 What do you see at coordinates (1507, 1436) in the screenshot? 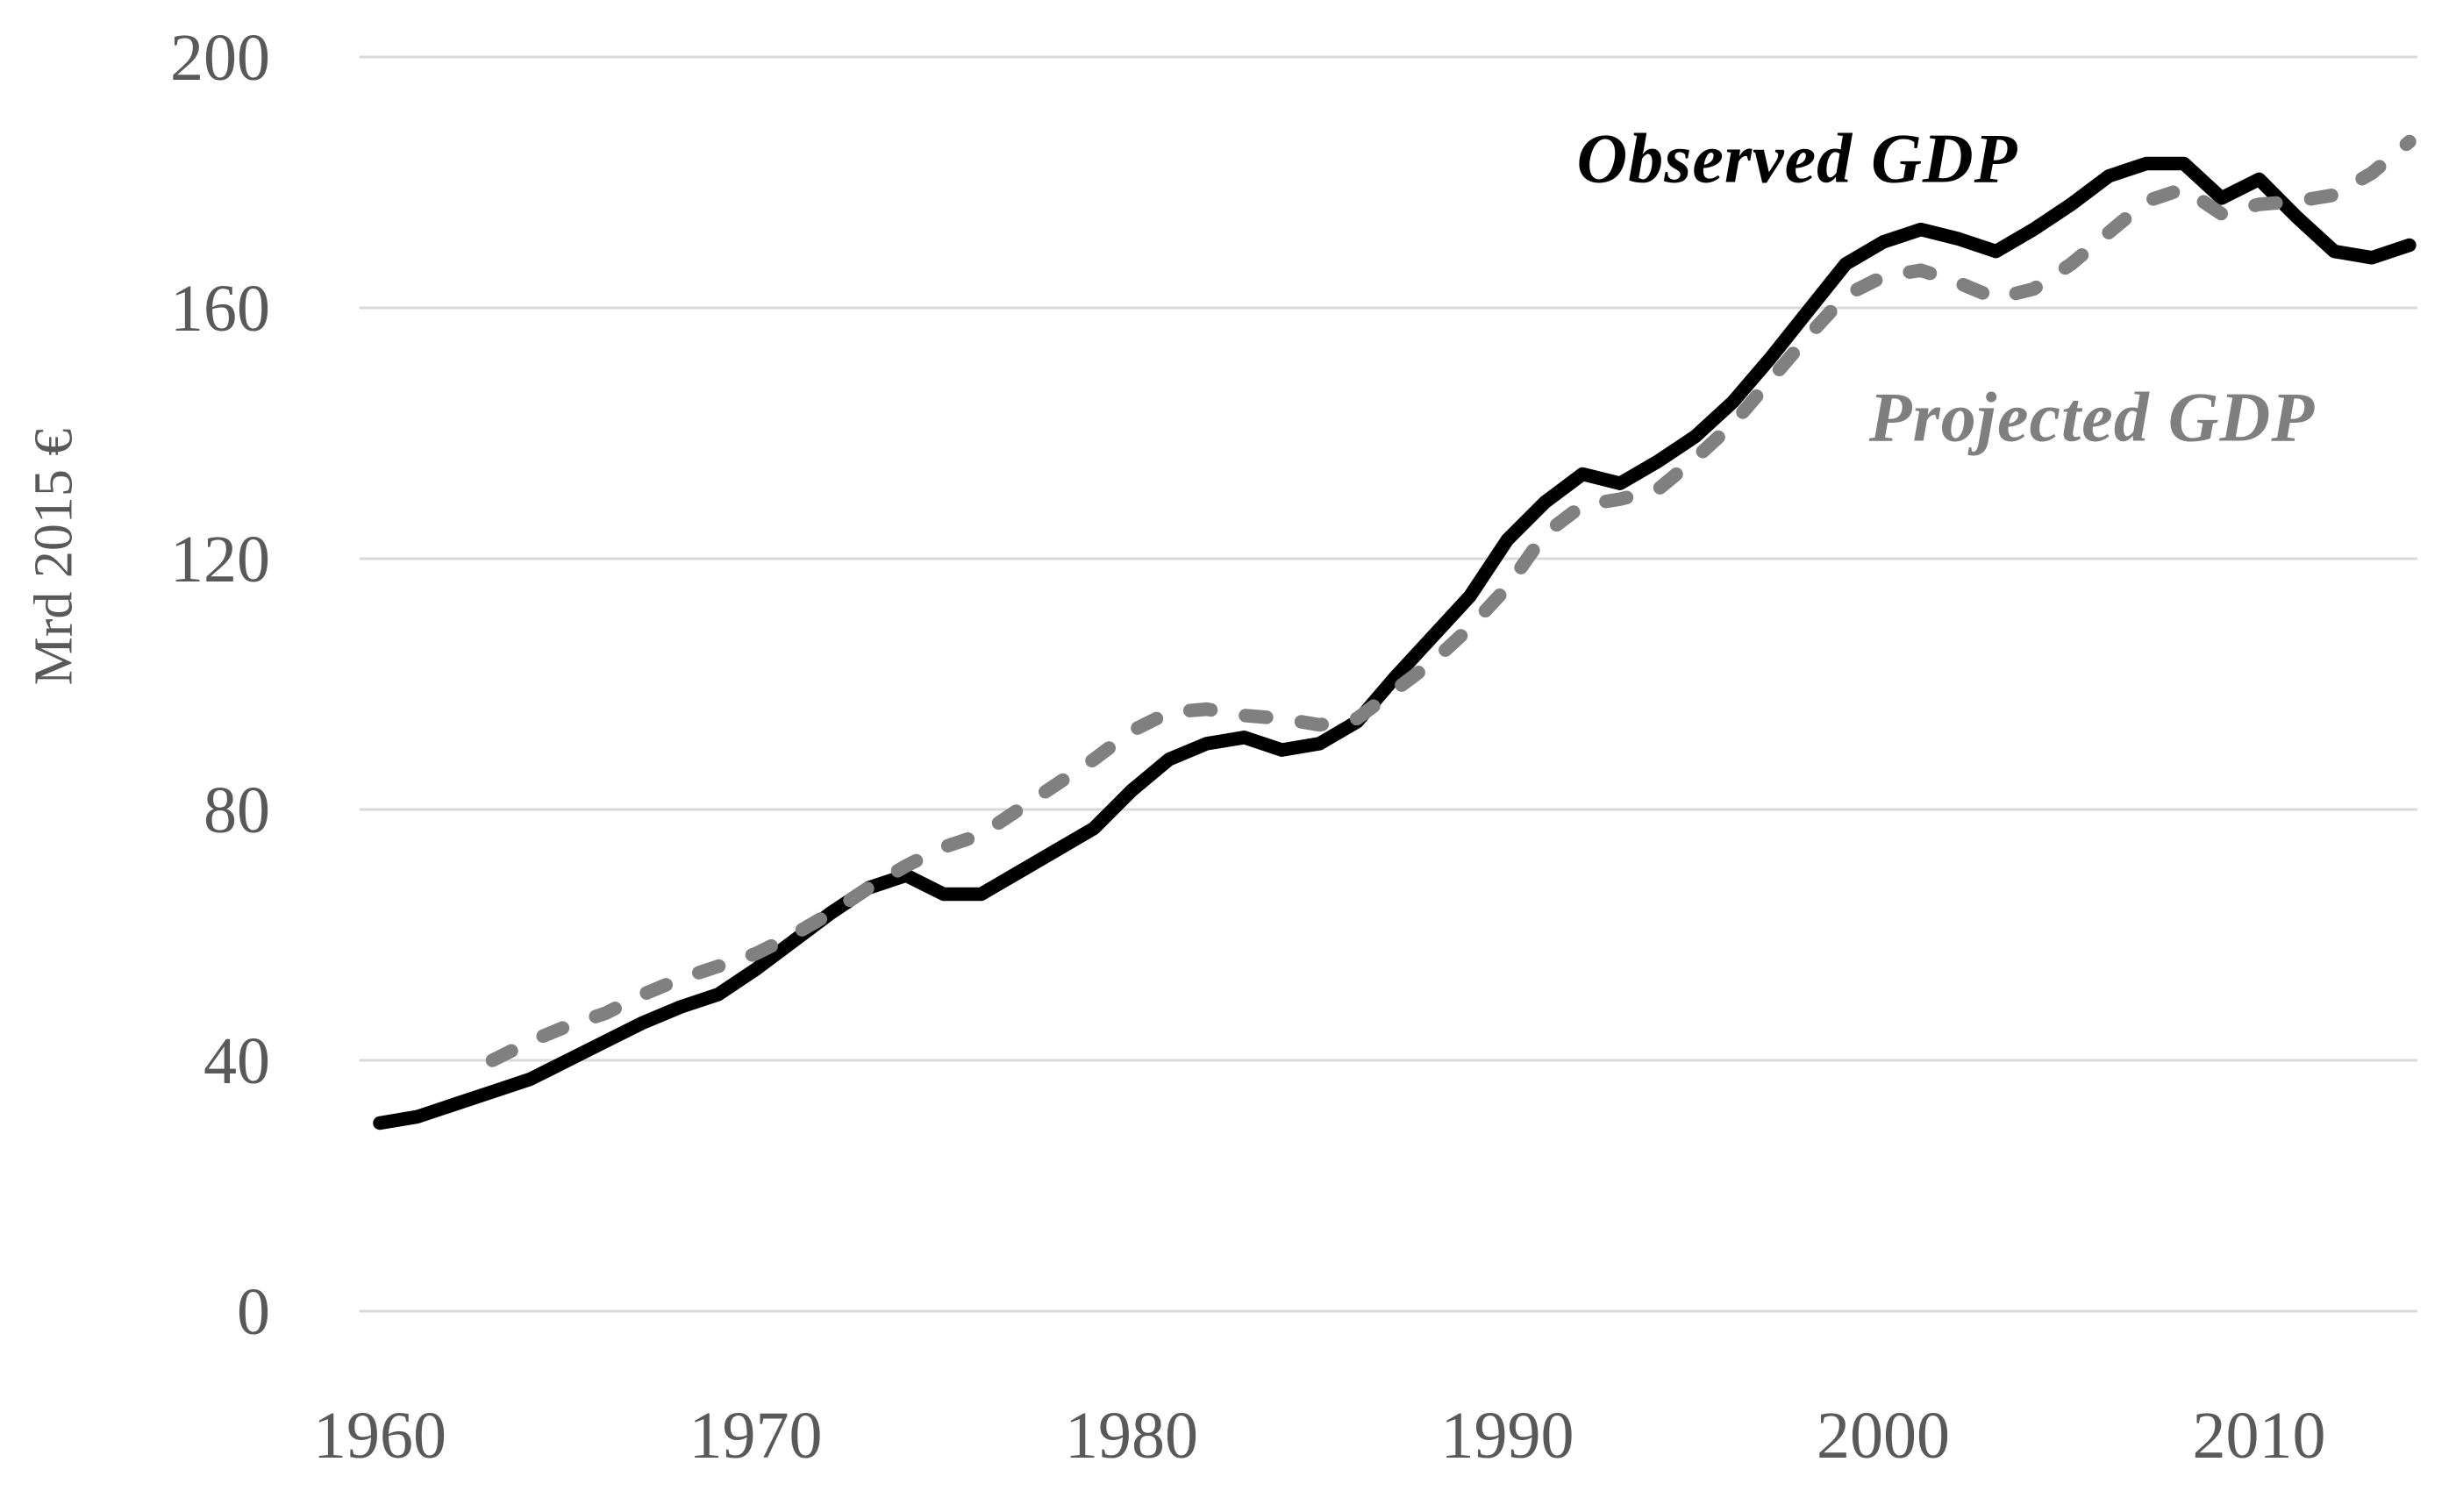
I see `x-tick-label-1990: 1990` at bounding box center [1507, 1436].